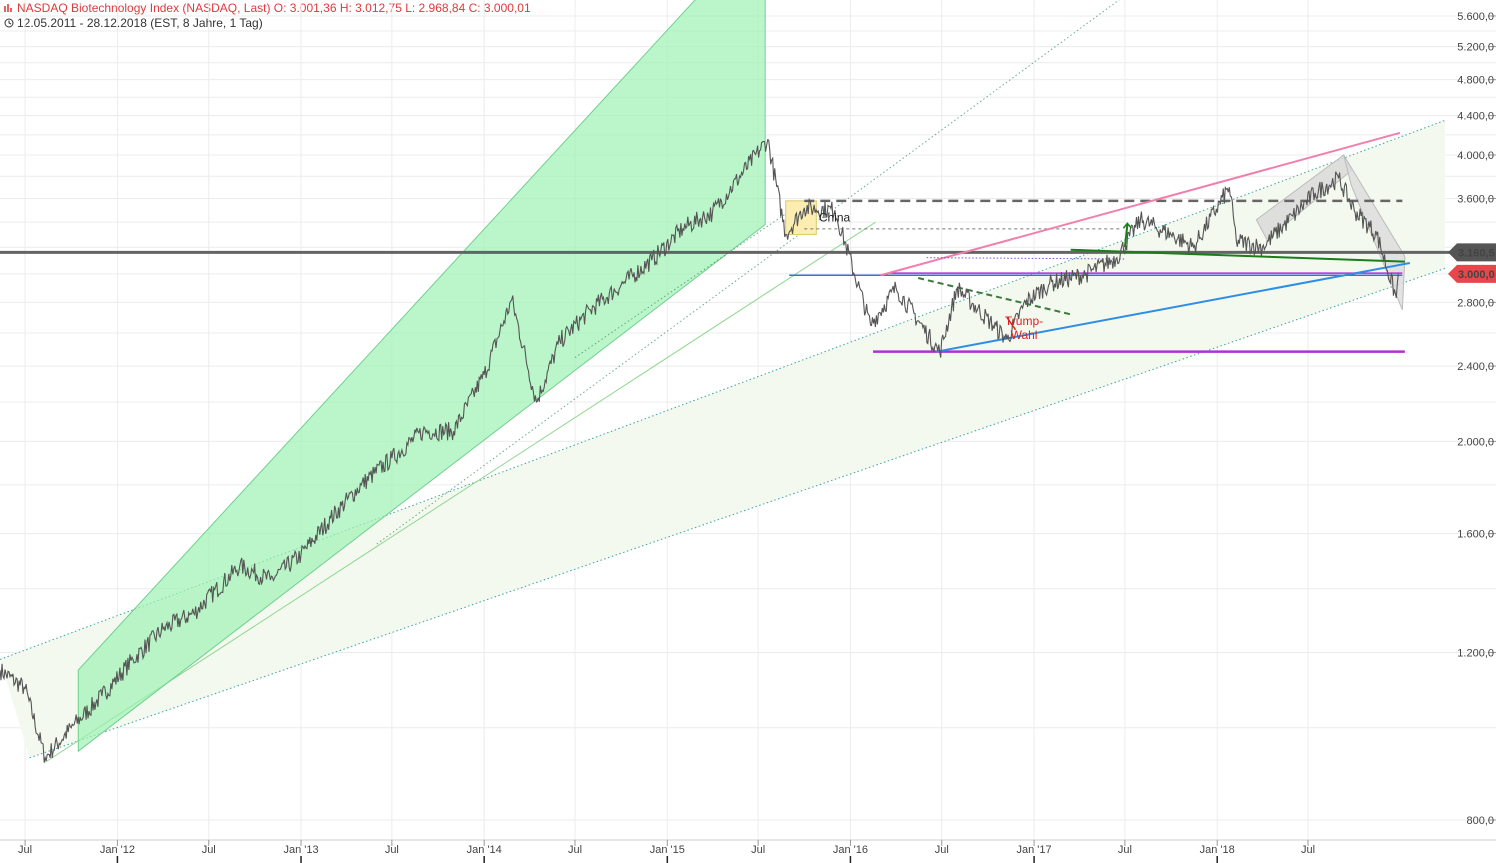 The width and height of the screenshot is (1496, 863). Describe the element at coordinates (1475, 200) in the screenshot. I see `y-tick-label: 3.600,0` at that location.